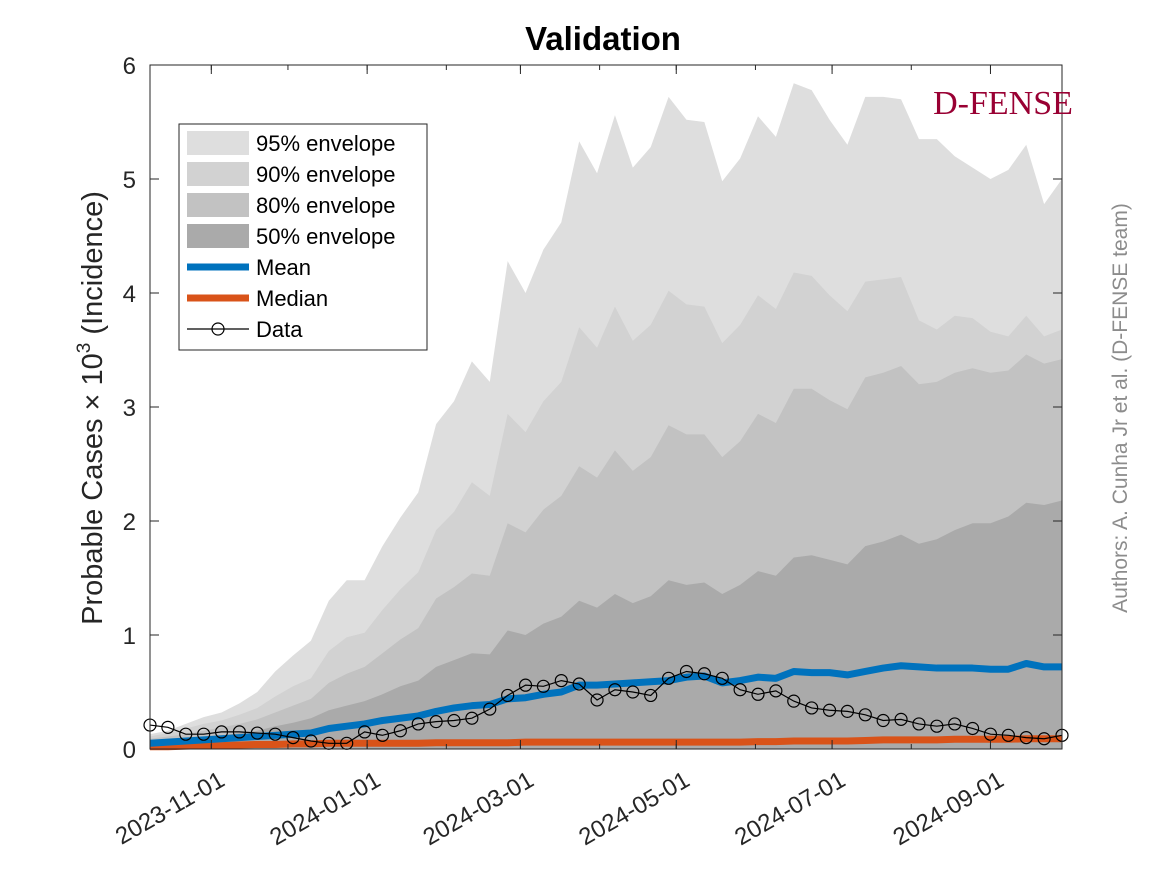  I want to click on y-axis-title: Probable Cases × 103 (Incidence), so click(91, 408).